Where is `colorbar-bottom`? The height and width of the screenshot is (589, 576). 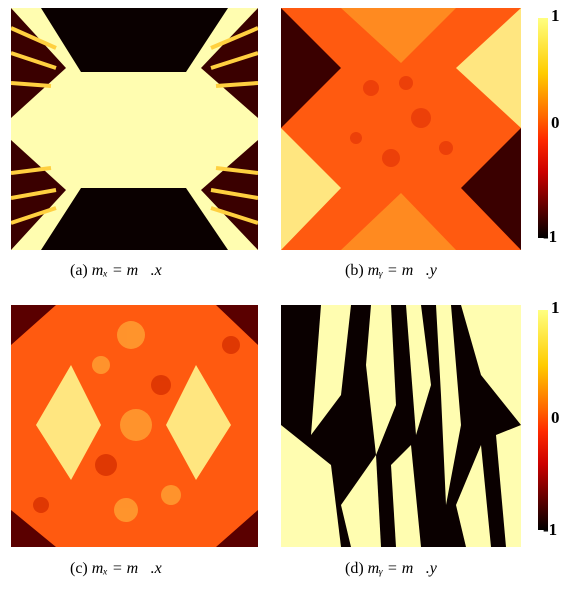 colorbar-bottom is located at coordinates (543, 420).